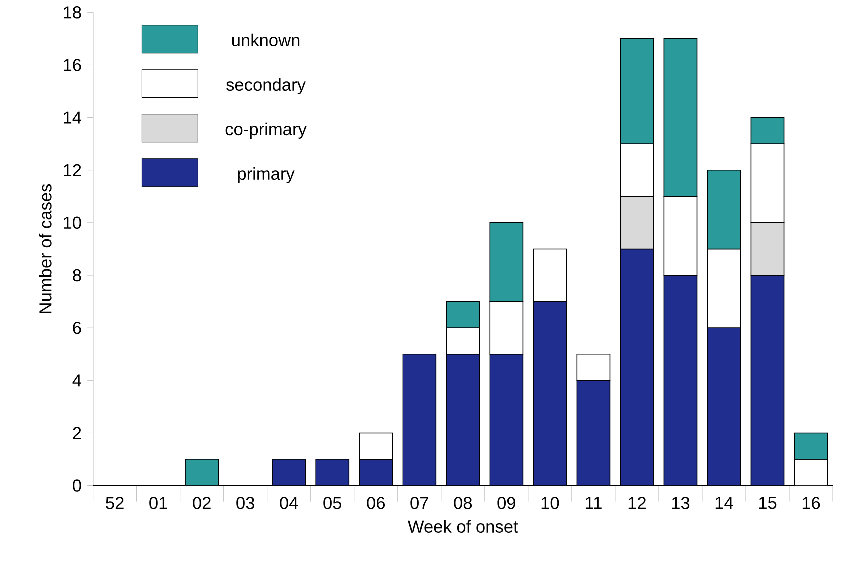  I want to click on y-tick-label: 2, so click(77, 433).